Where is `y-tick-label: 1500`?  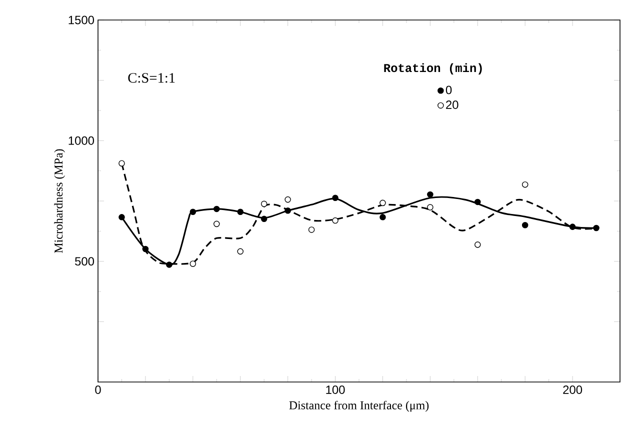
y-tick-label: 1500 is located at coordinates (81, 20).